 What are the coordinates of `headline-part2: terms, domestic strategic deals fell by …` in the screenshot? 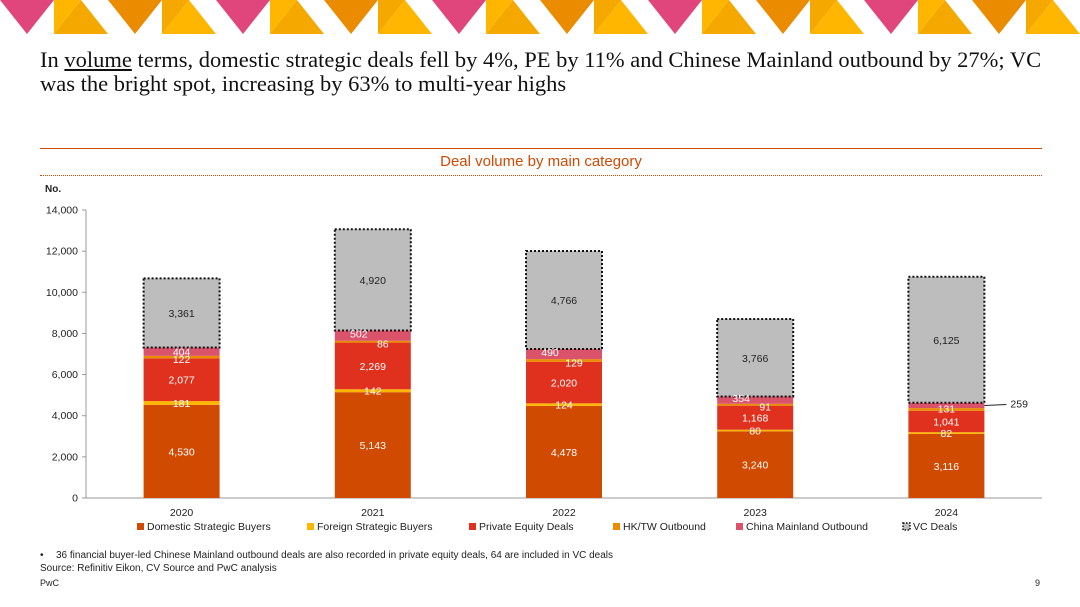 It's located at (541, 71).